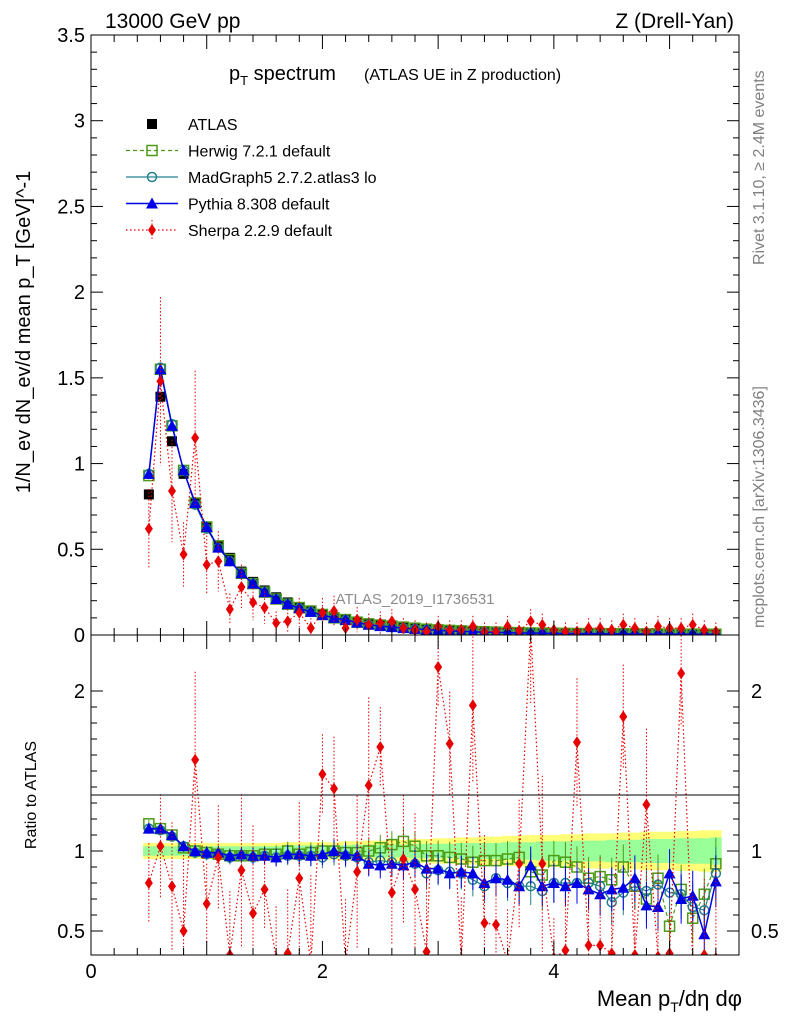  What do you see at coordinates (282, 178) in the screenshot?
I see `legend-label-2: MadGraph5 2.7.2.atlas3 lo` at bounding box center [282, 178].